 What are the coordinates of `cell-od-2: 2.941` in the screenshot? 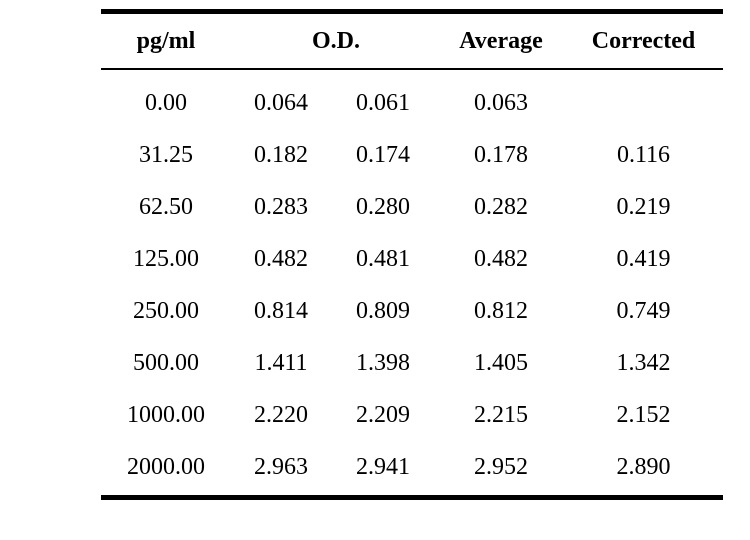 It's located at (383, 466).